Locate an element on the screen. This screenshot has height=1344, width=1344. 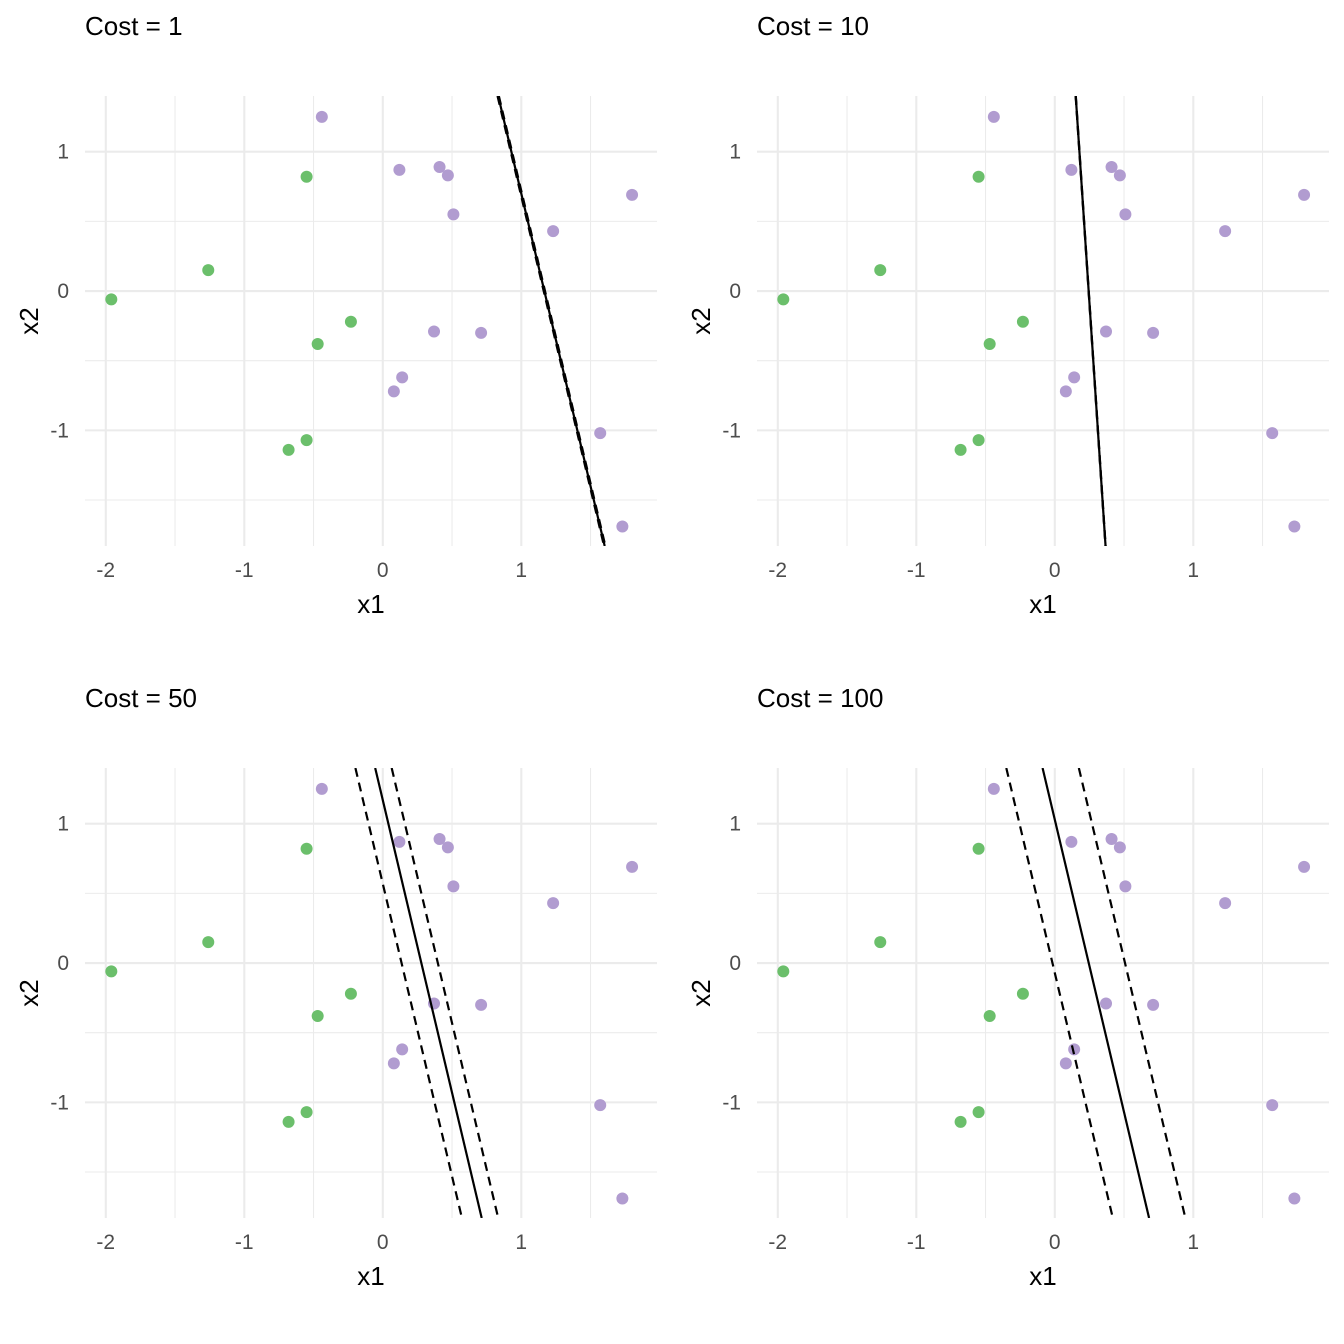
y-axis-title: x2 is located at coordinates (701, 320).